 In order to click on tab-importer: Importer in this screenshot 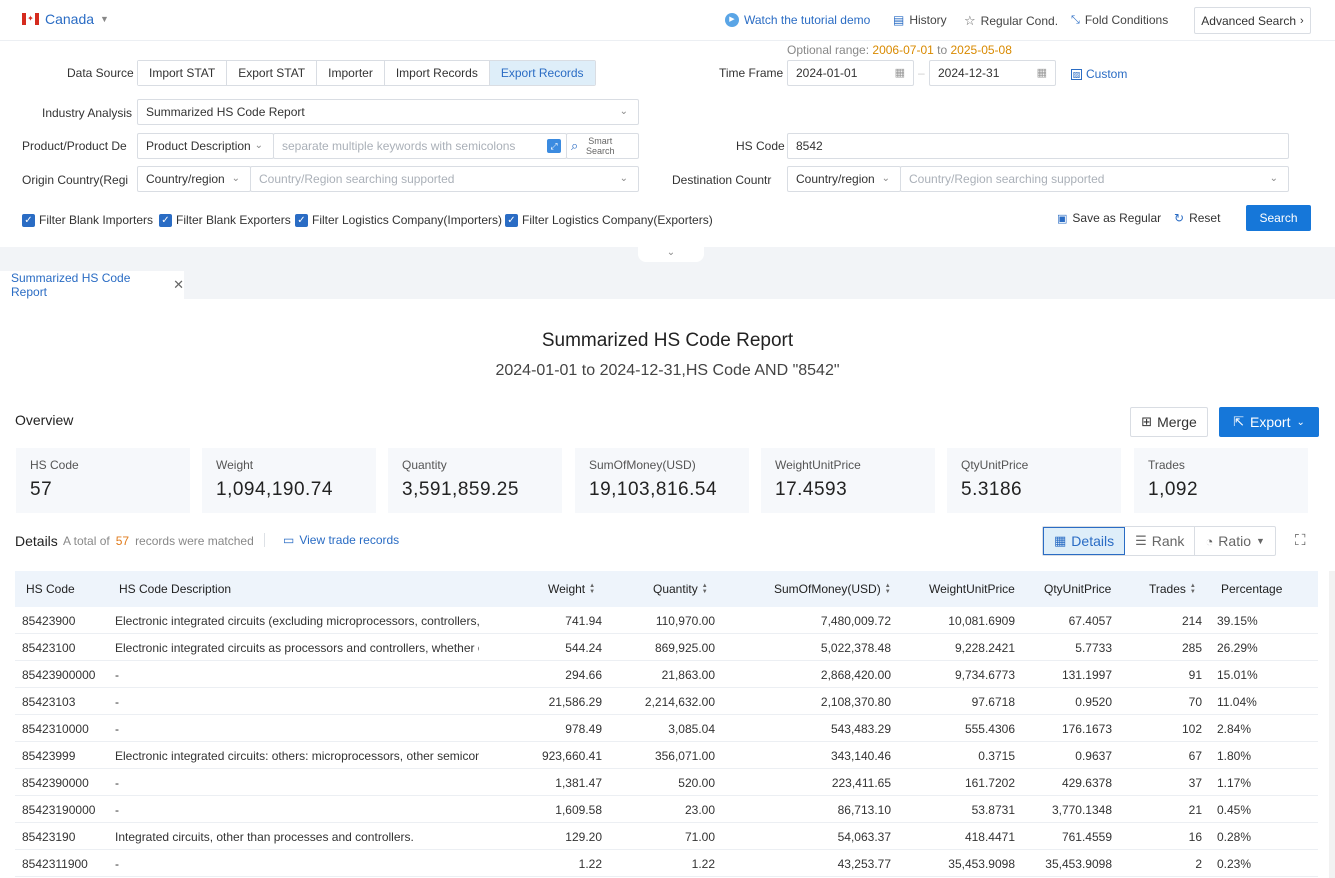, I will do `click(351, 73)`.